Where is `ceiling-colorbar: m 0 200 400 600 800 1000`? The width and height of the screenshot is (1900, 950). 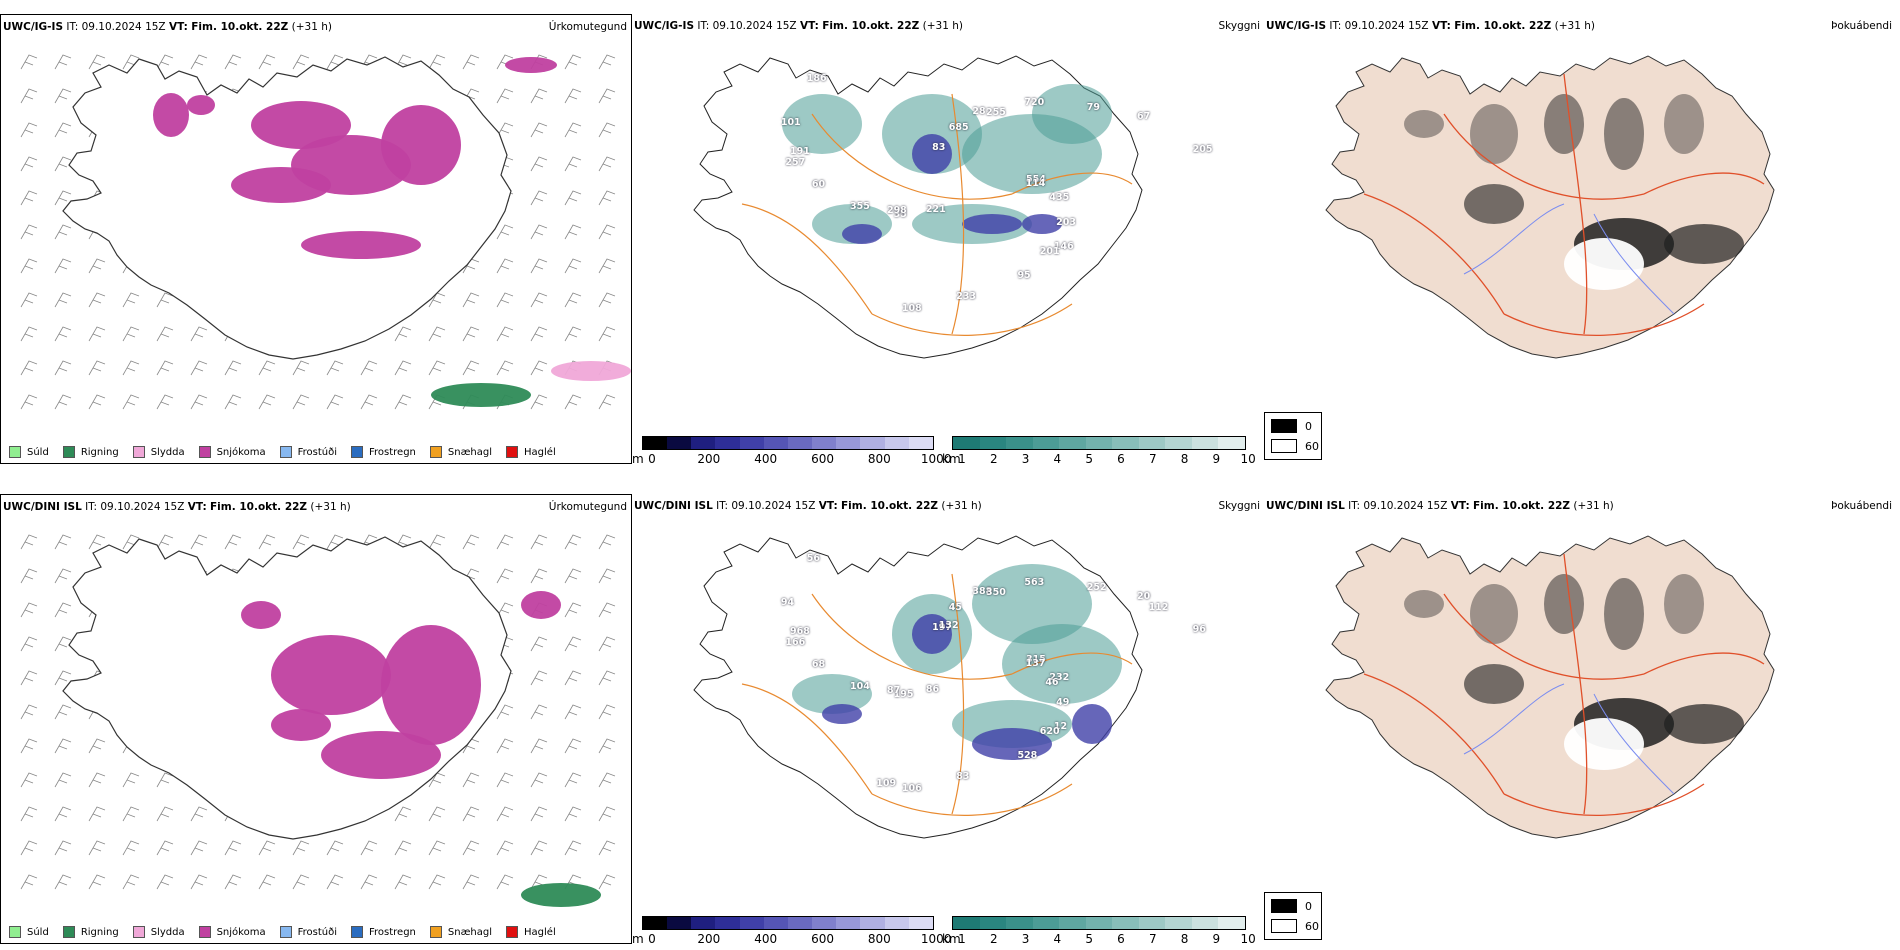 ceiling-colorbar: m 0 200 400 600 800 1000 is located at coordinates (791, 450).